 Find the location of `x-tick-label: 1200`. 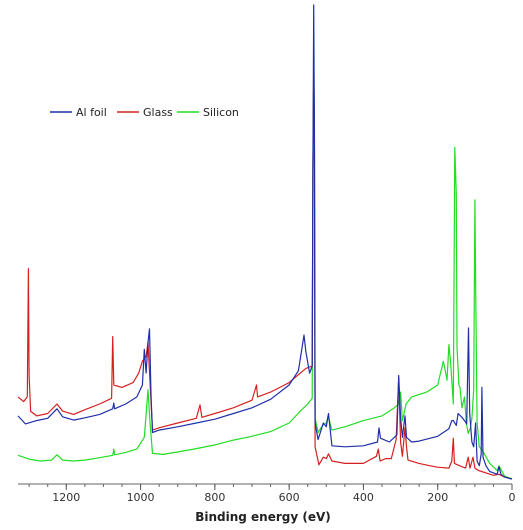

x-tick-label: 1200 is located at coordinates (66, 497).